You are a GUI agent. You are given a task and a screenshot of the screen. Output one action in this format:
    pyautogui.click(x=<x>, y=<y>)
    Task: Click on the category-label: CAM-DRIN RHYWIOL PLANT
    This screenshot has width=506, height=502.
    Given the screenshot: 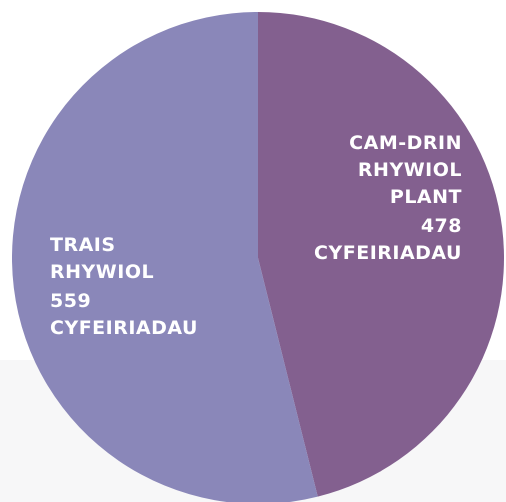 What is the action you would take?
    pyautogui.click(x=405, y=170)
    